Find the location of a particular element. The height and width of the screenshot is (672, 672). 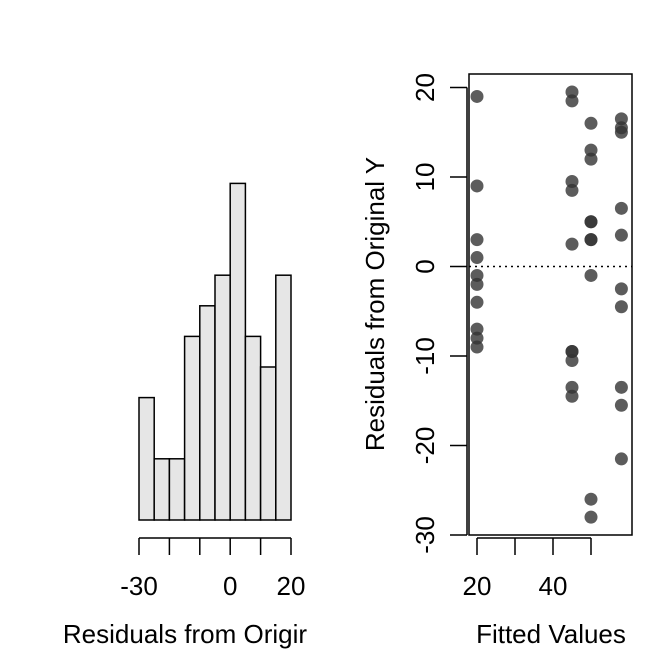

histogram-bars is located at coordinates (215, 351).